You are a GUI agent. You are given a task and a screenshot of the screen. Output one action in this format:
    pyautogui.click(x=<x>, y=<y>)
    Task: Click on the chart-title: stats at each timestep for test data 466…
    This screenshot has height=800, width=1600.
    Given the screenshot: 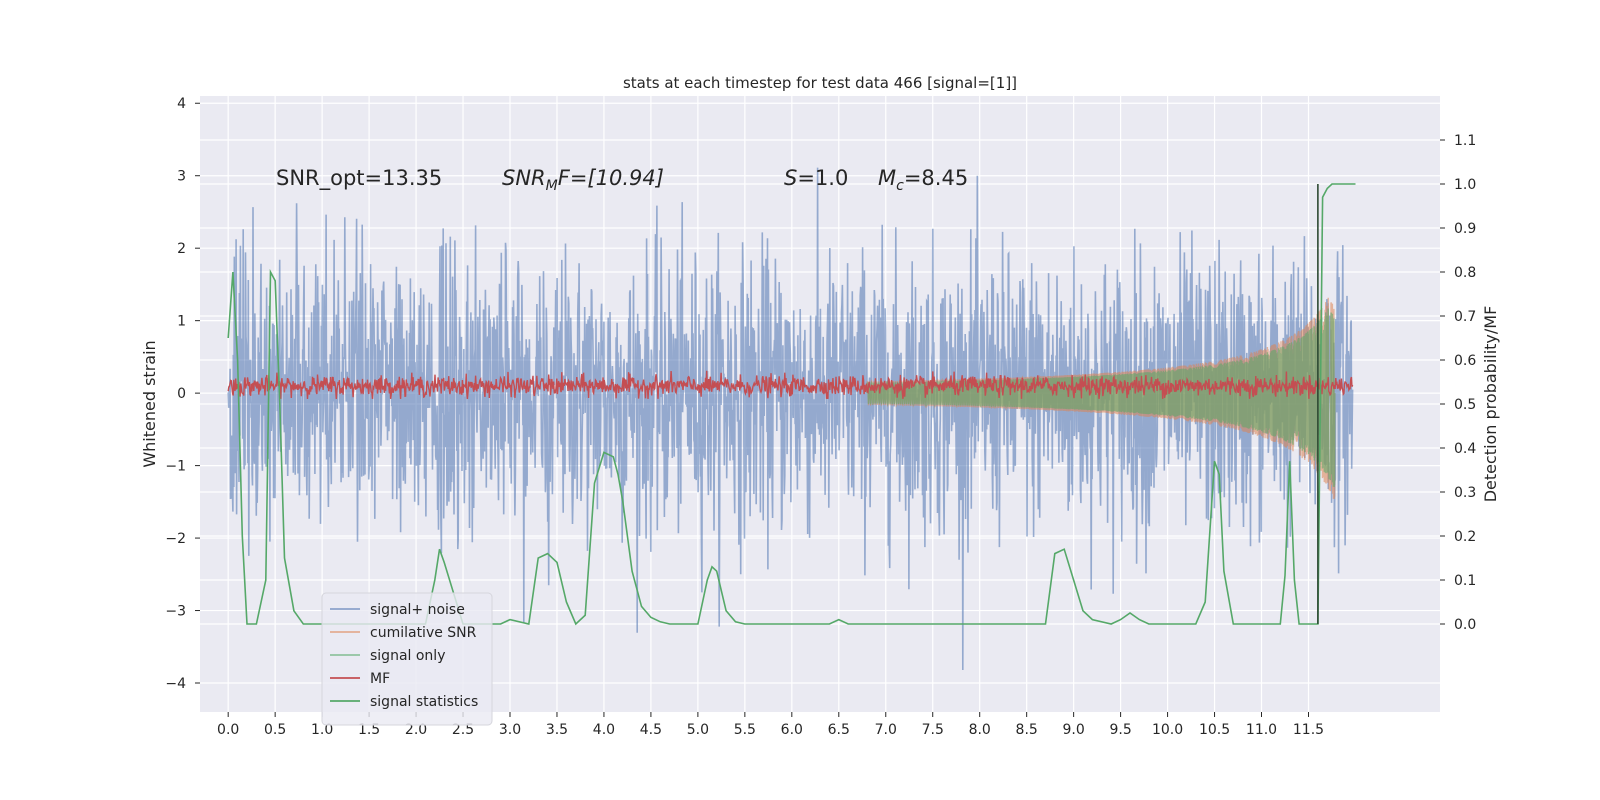 What is the action you would take?
    pyautogui.click(x=820, y=83)
    